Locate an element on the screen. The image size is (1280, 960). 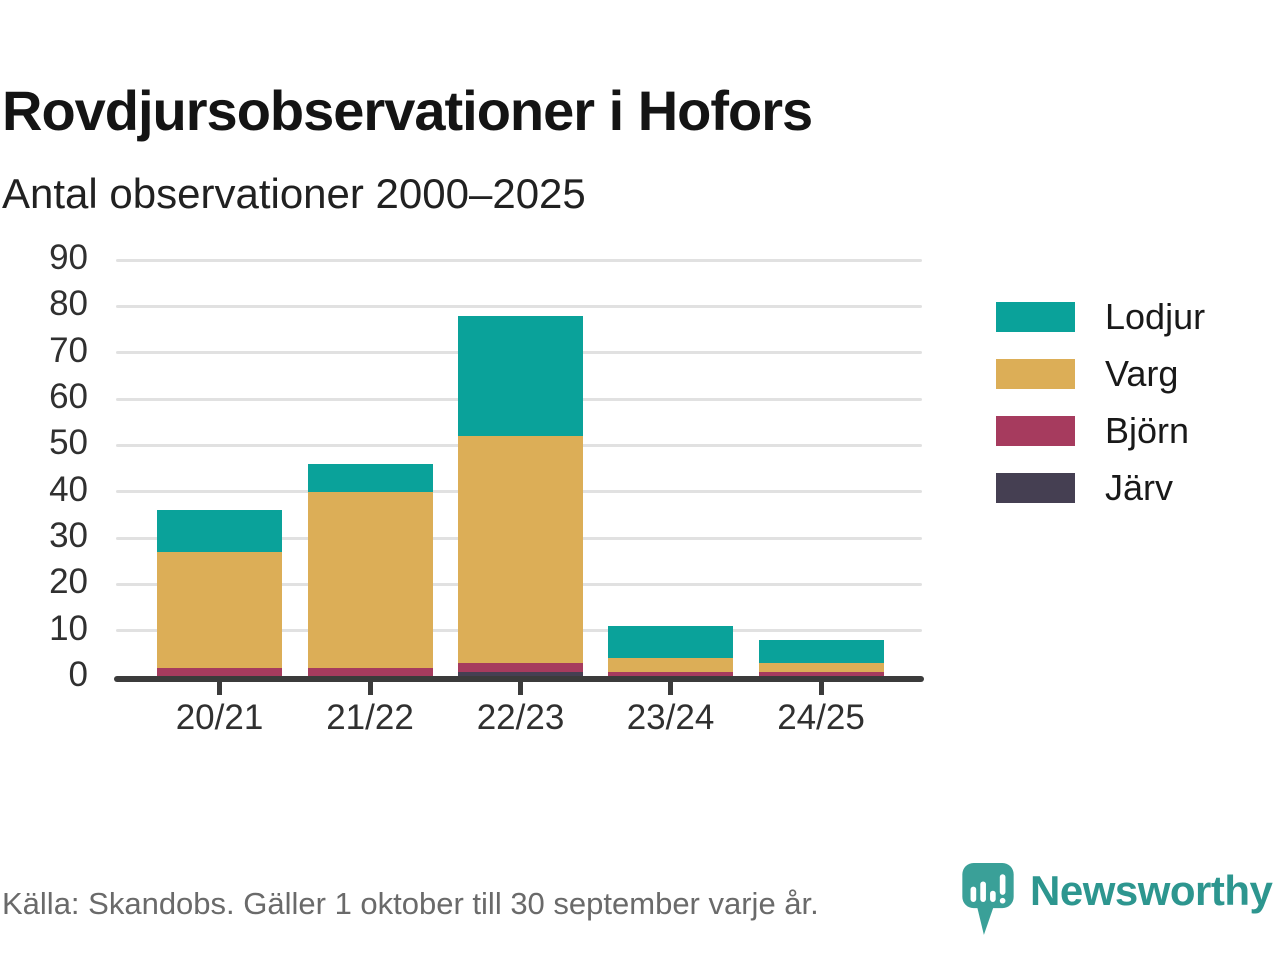
legend-swatch-björn is located at coordinates (1035, 431).